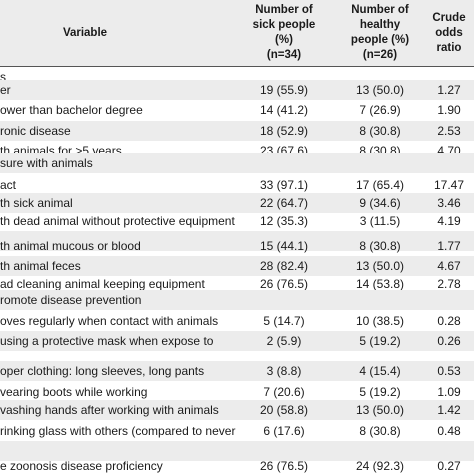  Describe the element at coordinates (449, 284) in the screenshot. I see `odds-cell: 2.78` at that location.